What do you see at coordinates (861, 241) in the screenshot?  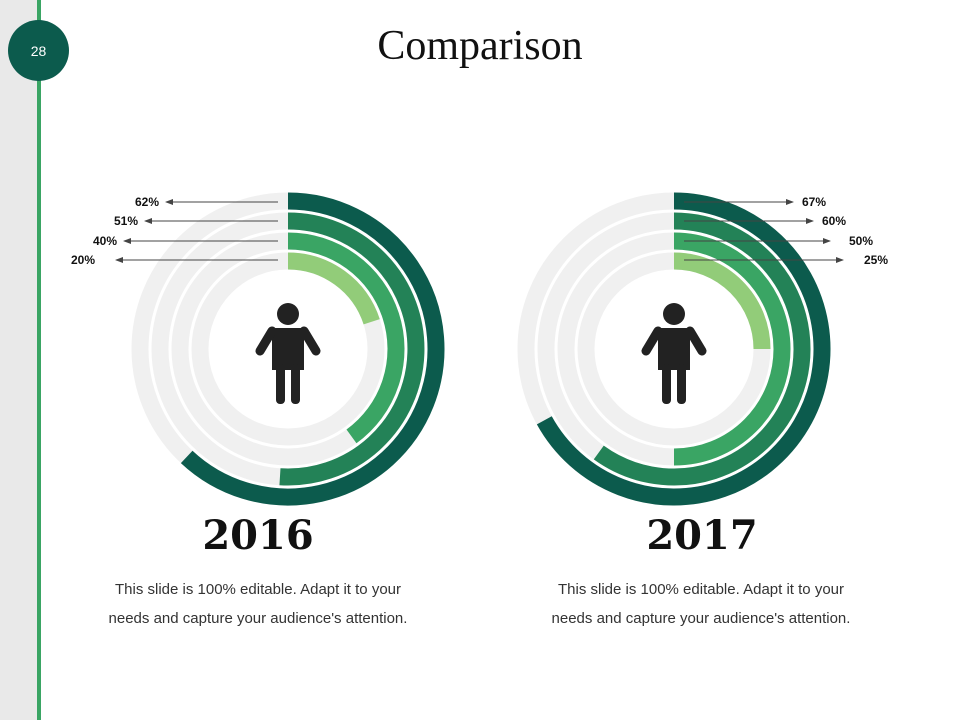 I see `value-label: 50%` at bounding box center [861, 241].